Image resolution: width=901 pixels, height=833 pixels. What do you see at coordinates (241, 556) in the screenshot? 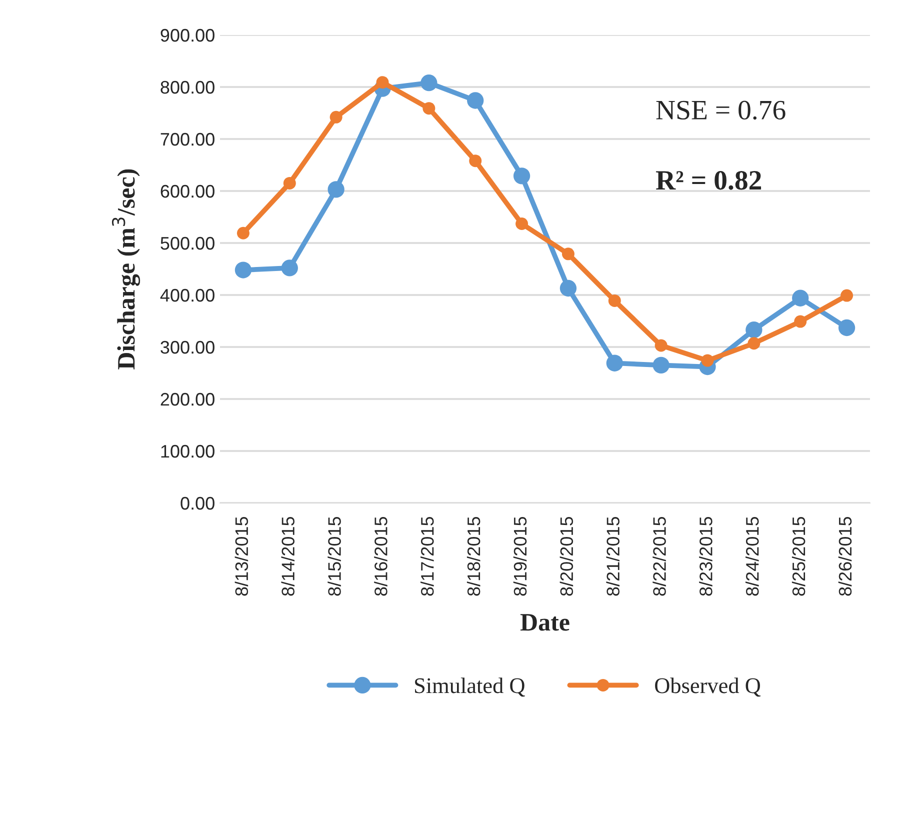
I see `x-tick-label: 8/13/2015` at bounding box center [241, 556].